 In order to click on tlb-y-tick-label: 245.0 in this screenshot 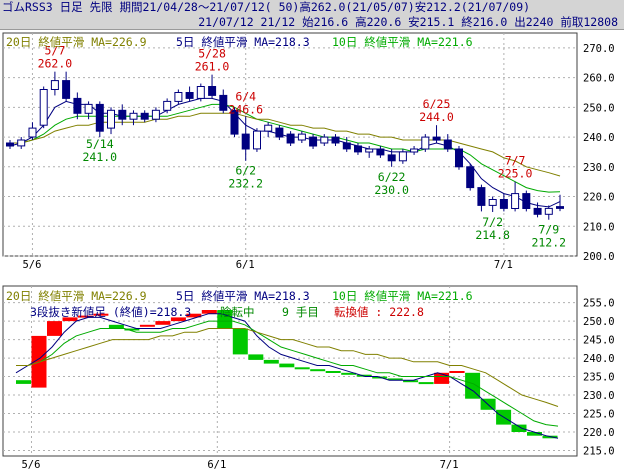, I will do `click(599, 341)`.